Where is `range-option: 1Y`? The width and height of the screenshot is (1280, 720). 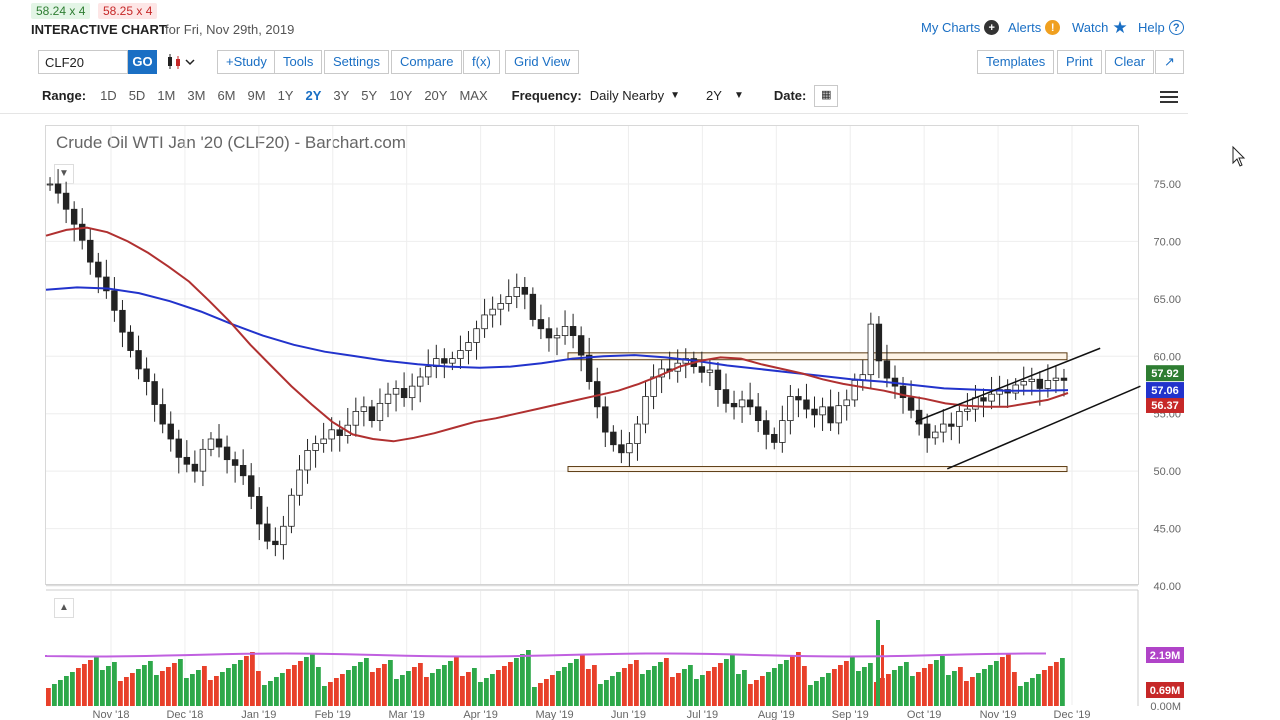
range-option: 1Y is located at coordinates (285, 95).